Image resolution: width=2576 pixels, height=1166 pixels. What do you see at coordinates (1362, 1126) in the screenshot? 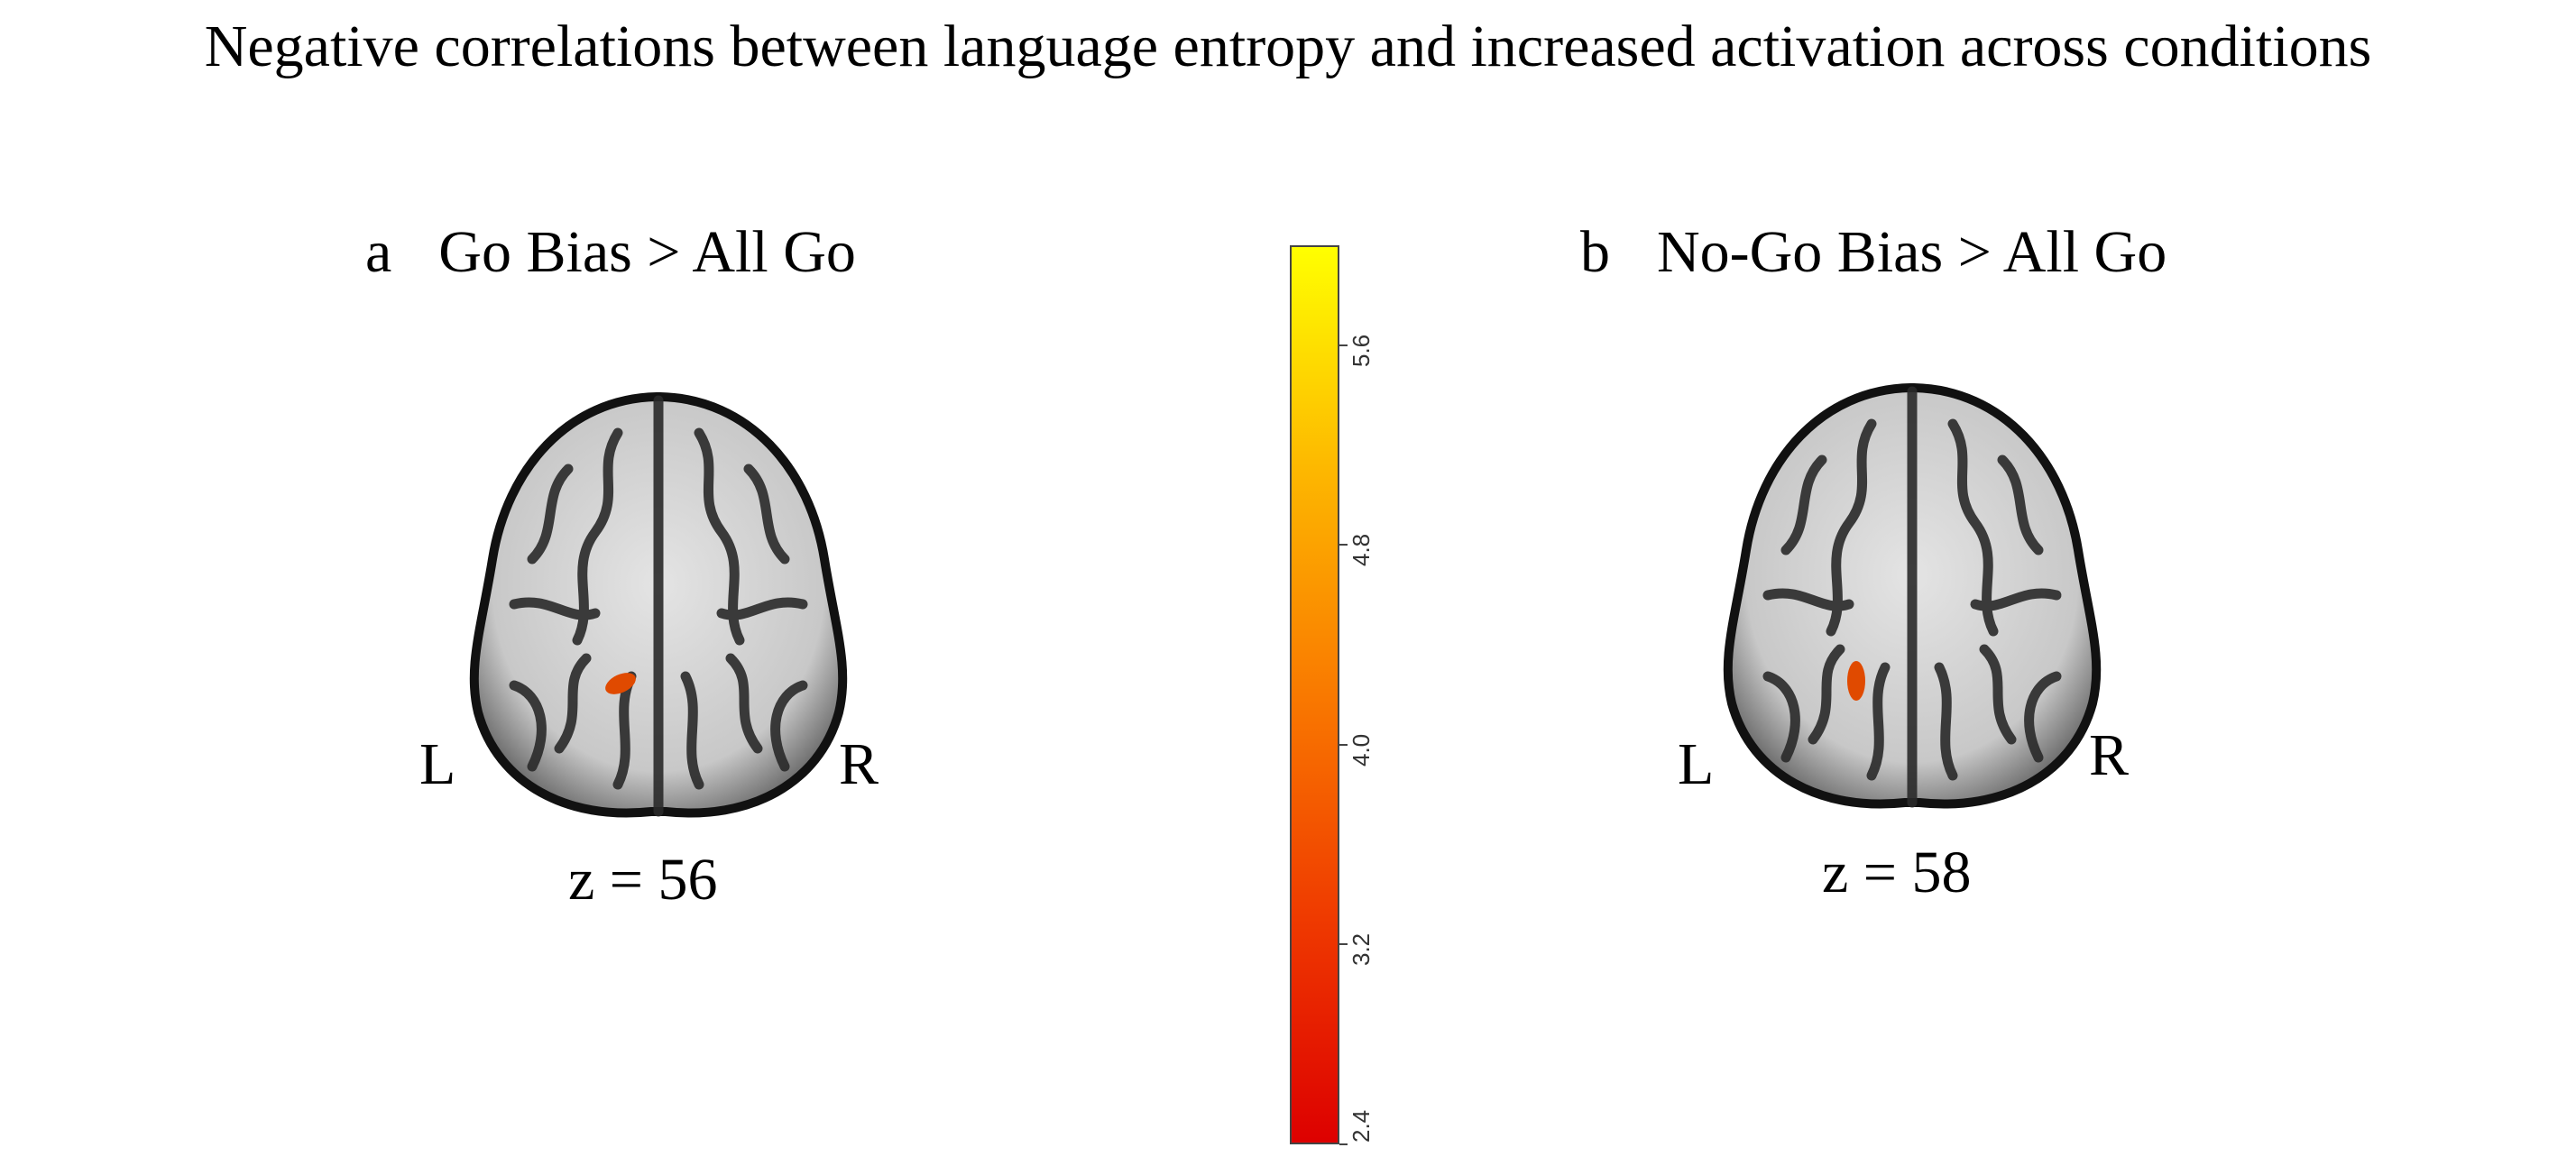
I see `colorbar-tick-label: 2.4` at bounding box center [1362, 1126].